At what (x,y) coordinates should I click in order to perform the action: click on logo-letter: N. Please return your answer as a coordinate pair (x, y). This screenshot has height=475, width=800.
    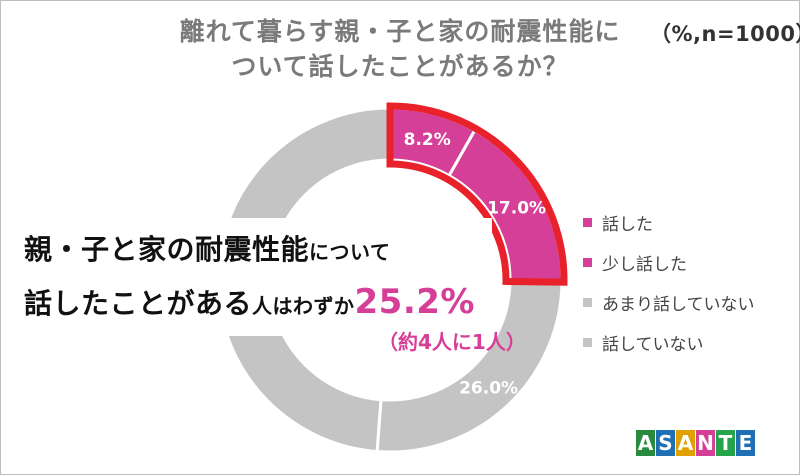
    Looking at the image, I should click on (705, 443).